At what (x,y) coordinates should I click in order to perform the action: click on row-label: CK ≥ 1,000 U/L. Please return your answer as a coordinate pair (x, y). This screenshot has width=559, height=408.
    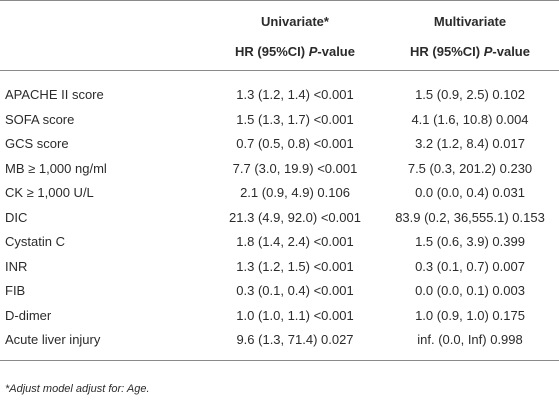
    Looking at the image, I should click on (49, 192).